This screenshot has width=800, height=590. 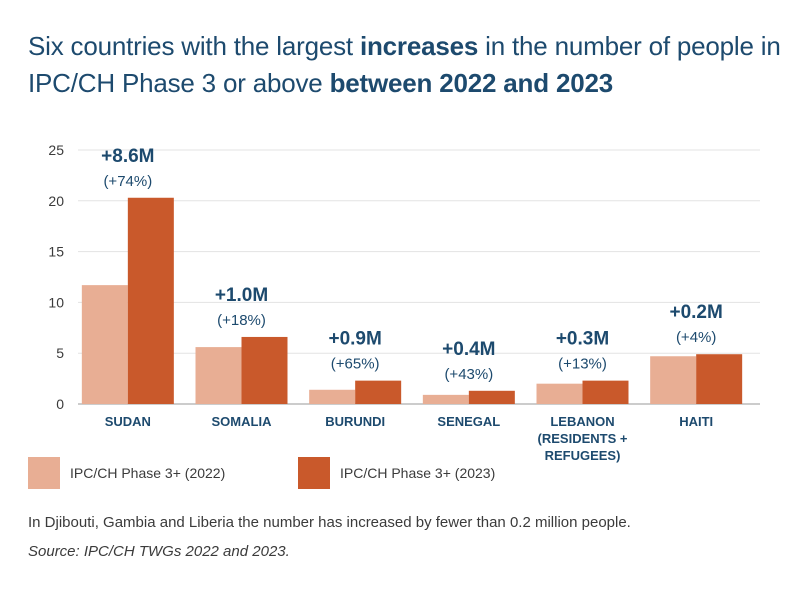 I want to click on change-label: +0.3M, so click(x=582, y=339).